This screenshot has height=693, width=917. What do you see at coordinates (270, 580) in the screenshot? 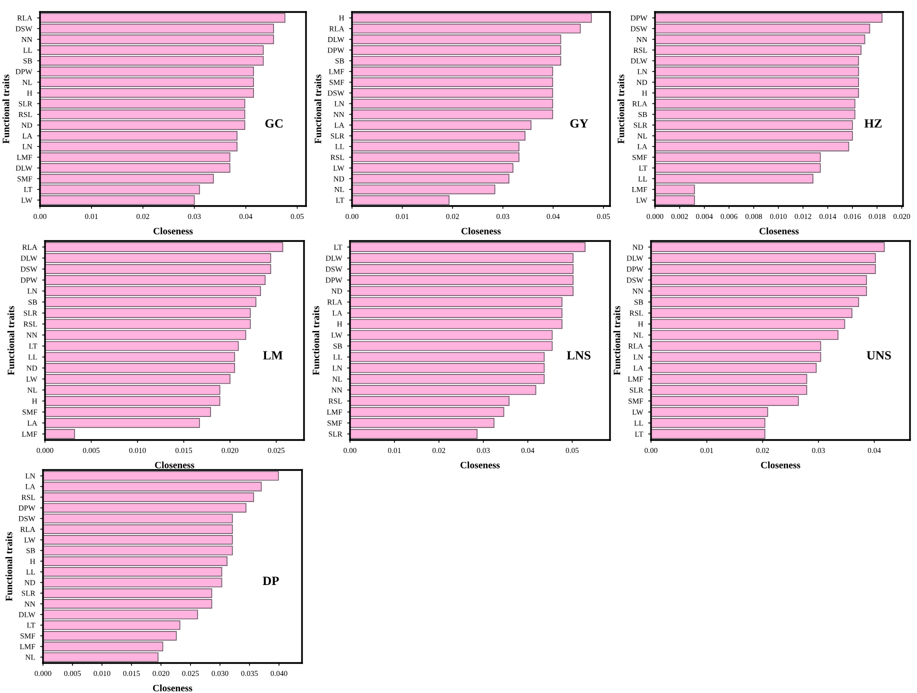
I see `annotation: DP` at bounding box center [270, 580].